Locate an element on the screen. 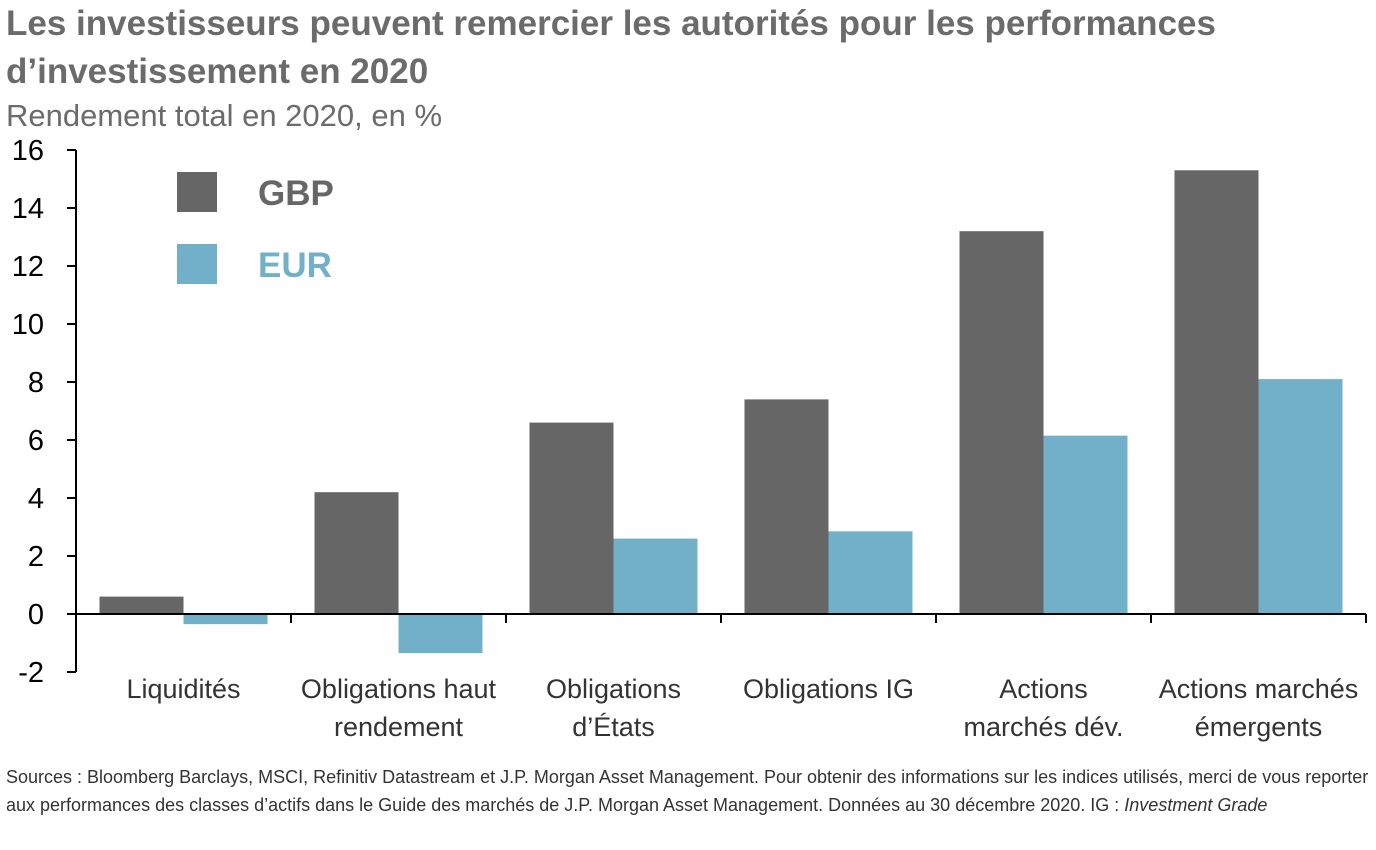 The height and width of the screenshot is (850, 1376). y-tick-label: 0 is located at coordinates (36, 615).